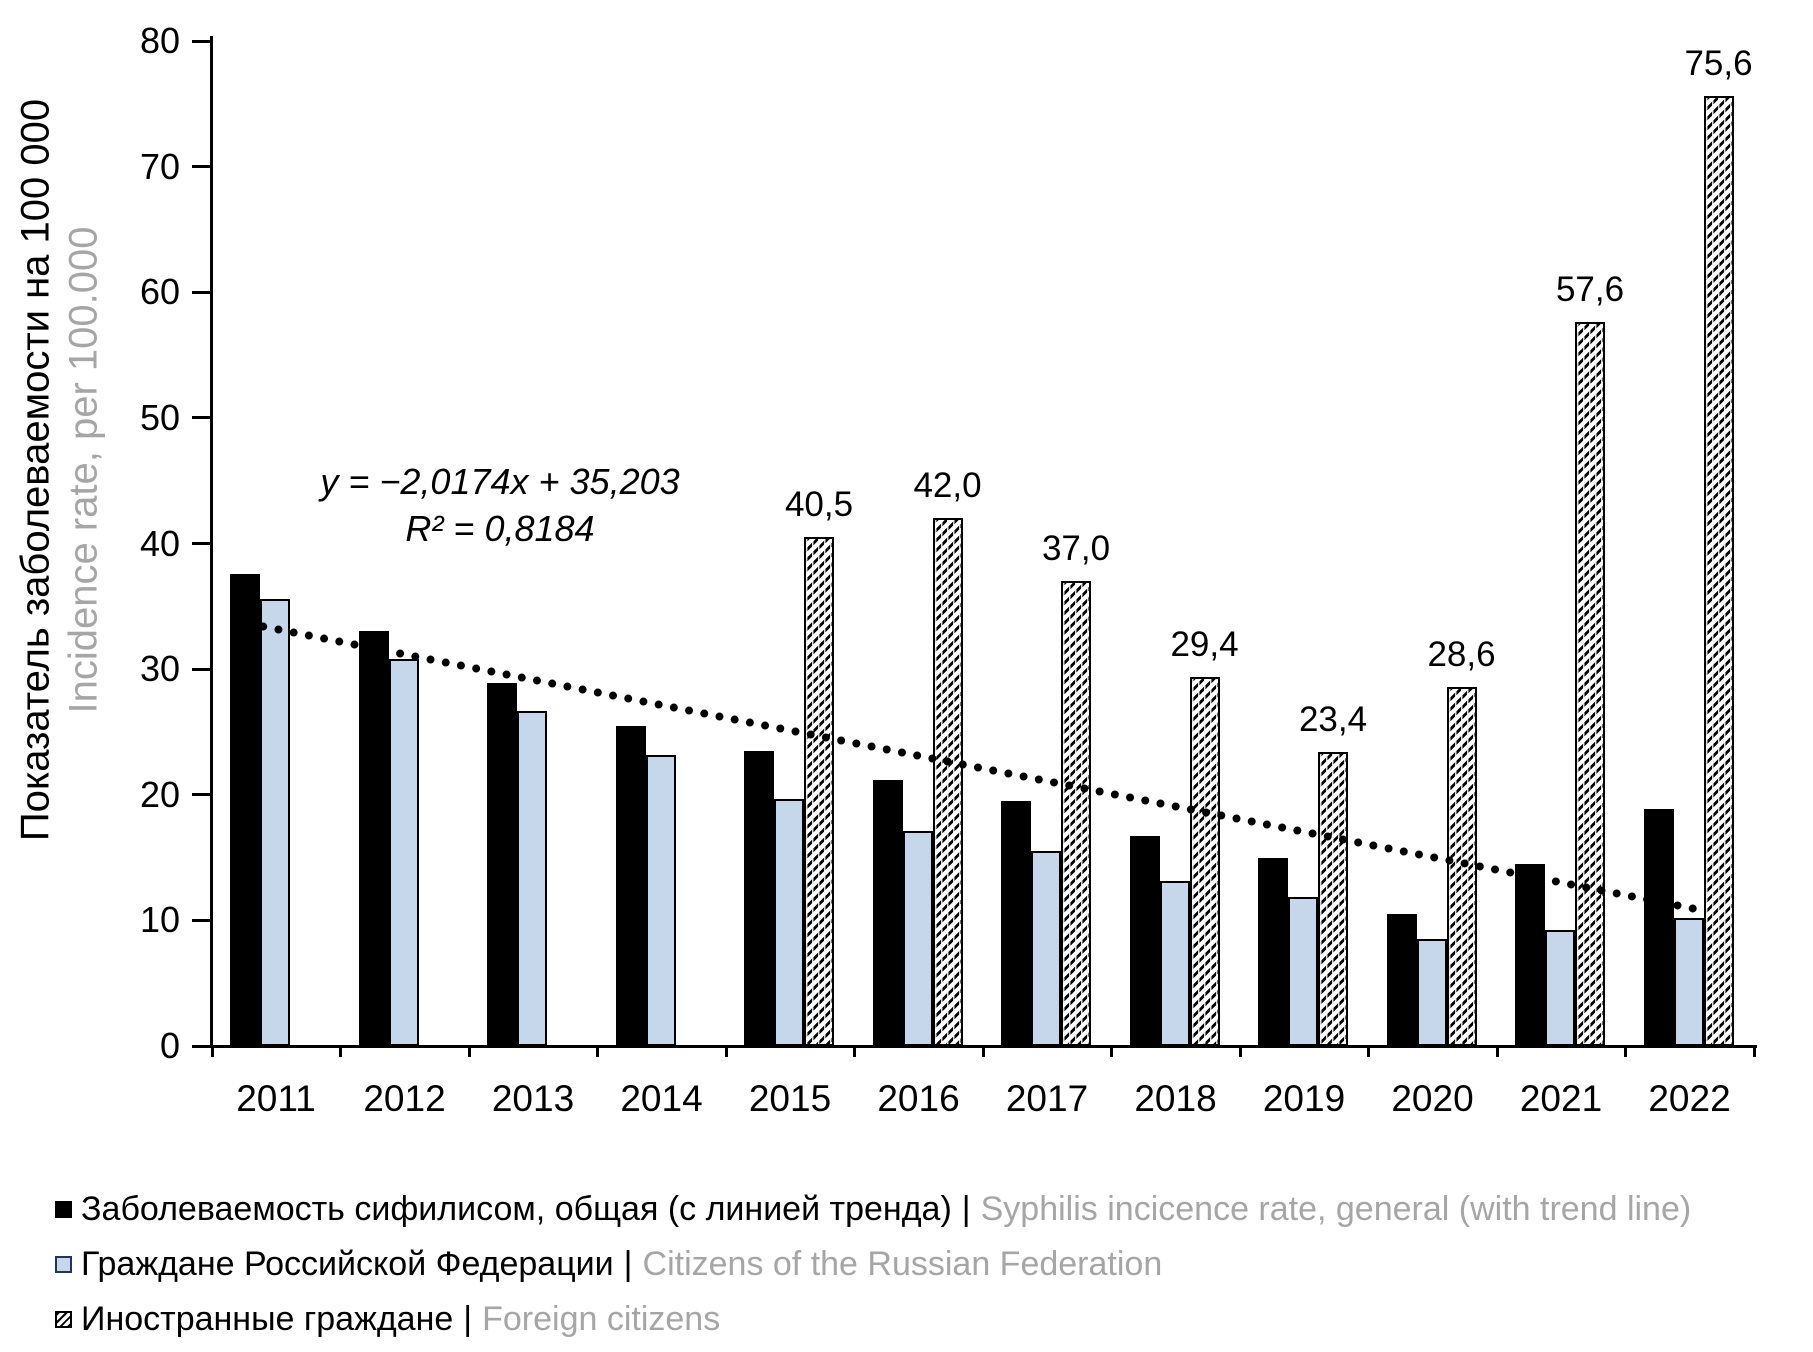 Image resolution: width=1813 pixels, height=1352 pixels. I want to click on x-axis-year-label: 2013, so click(533, 1098).